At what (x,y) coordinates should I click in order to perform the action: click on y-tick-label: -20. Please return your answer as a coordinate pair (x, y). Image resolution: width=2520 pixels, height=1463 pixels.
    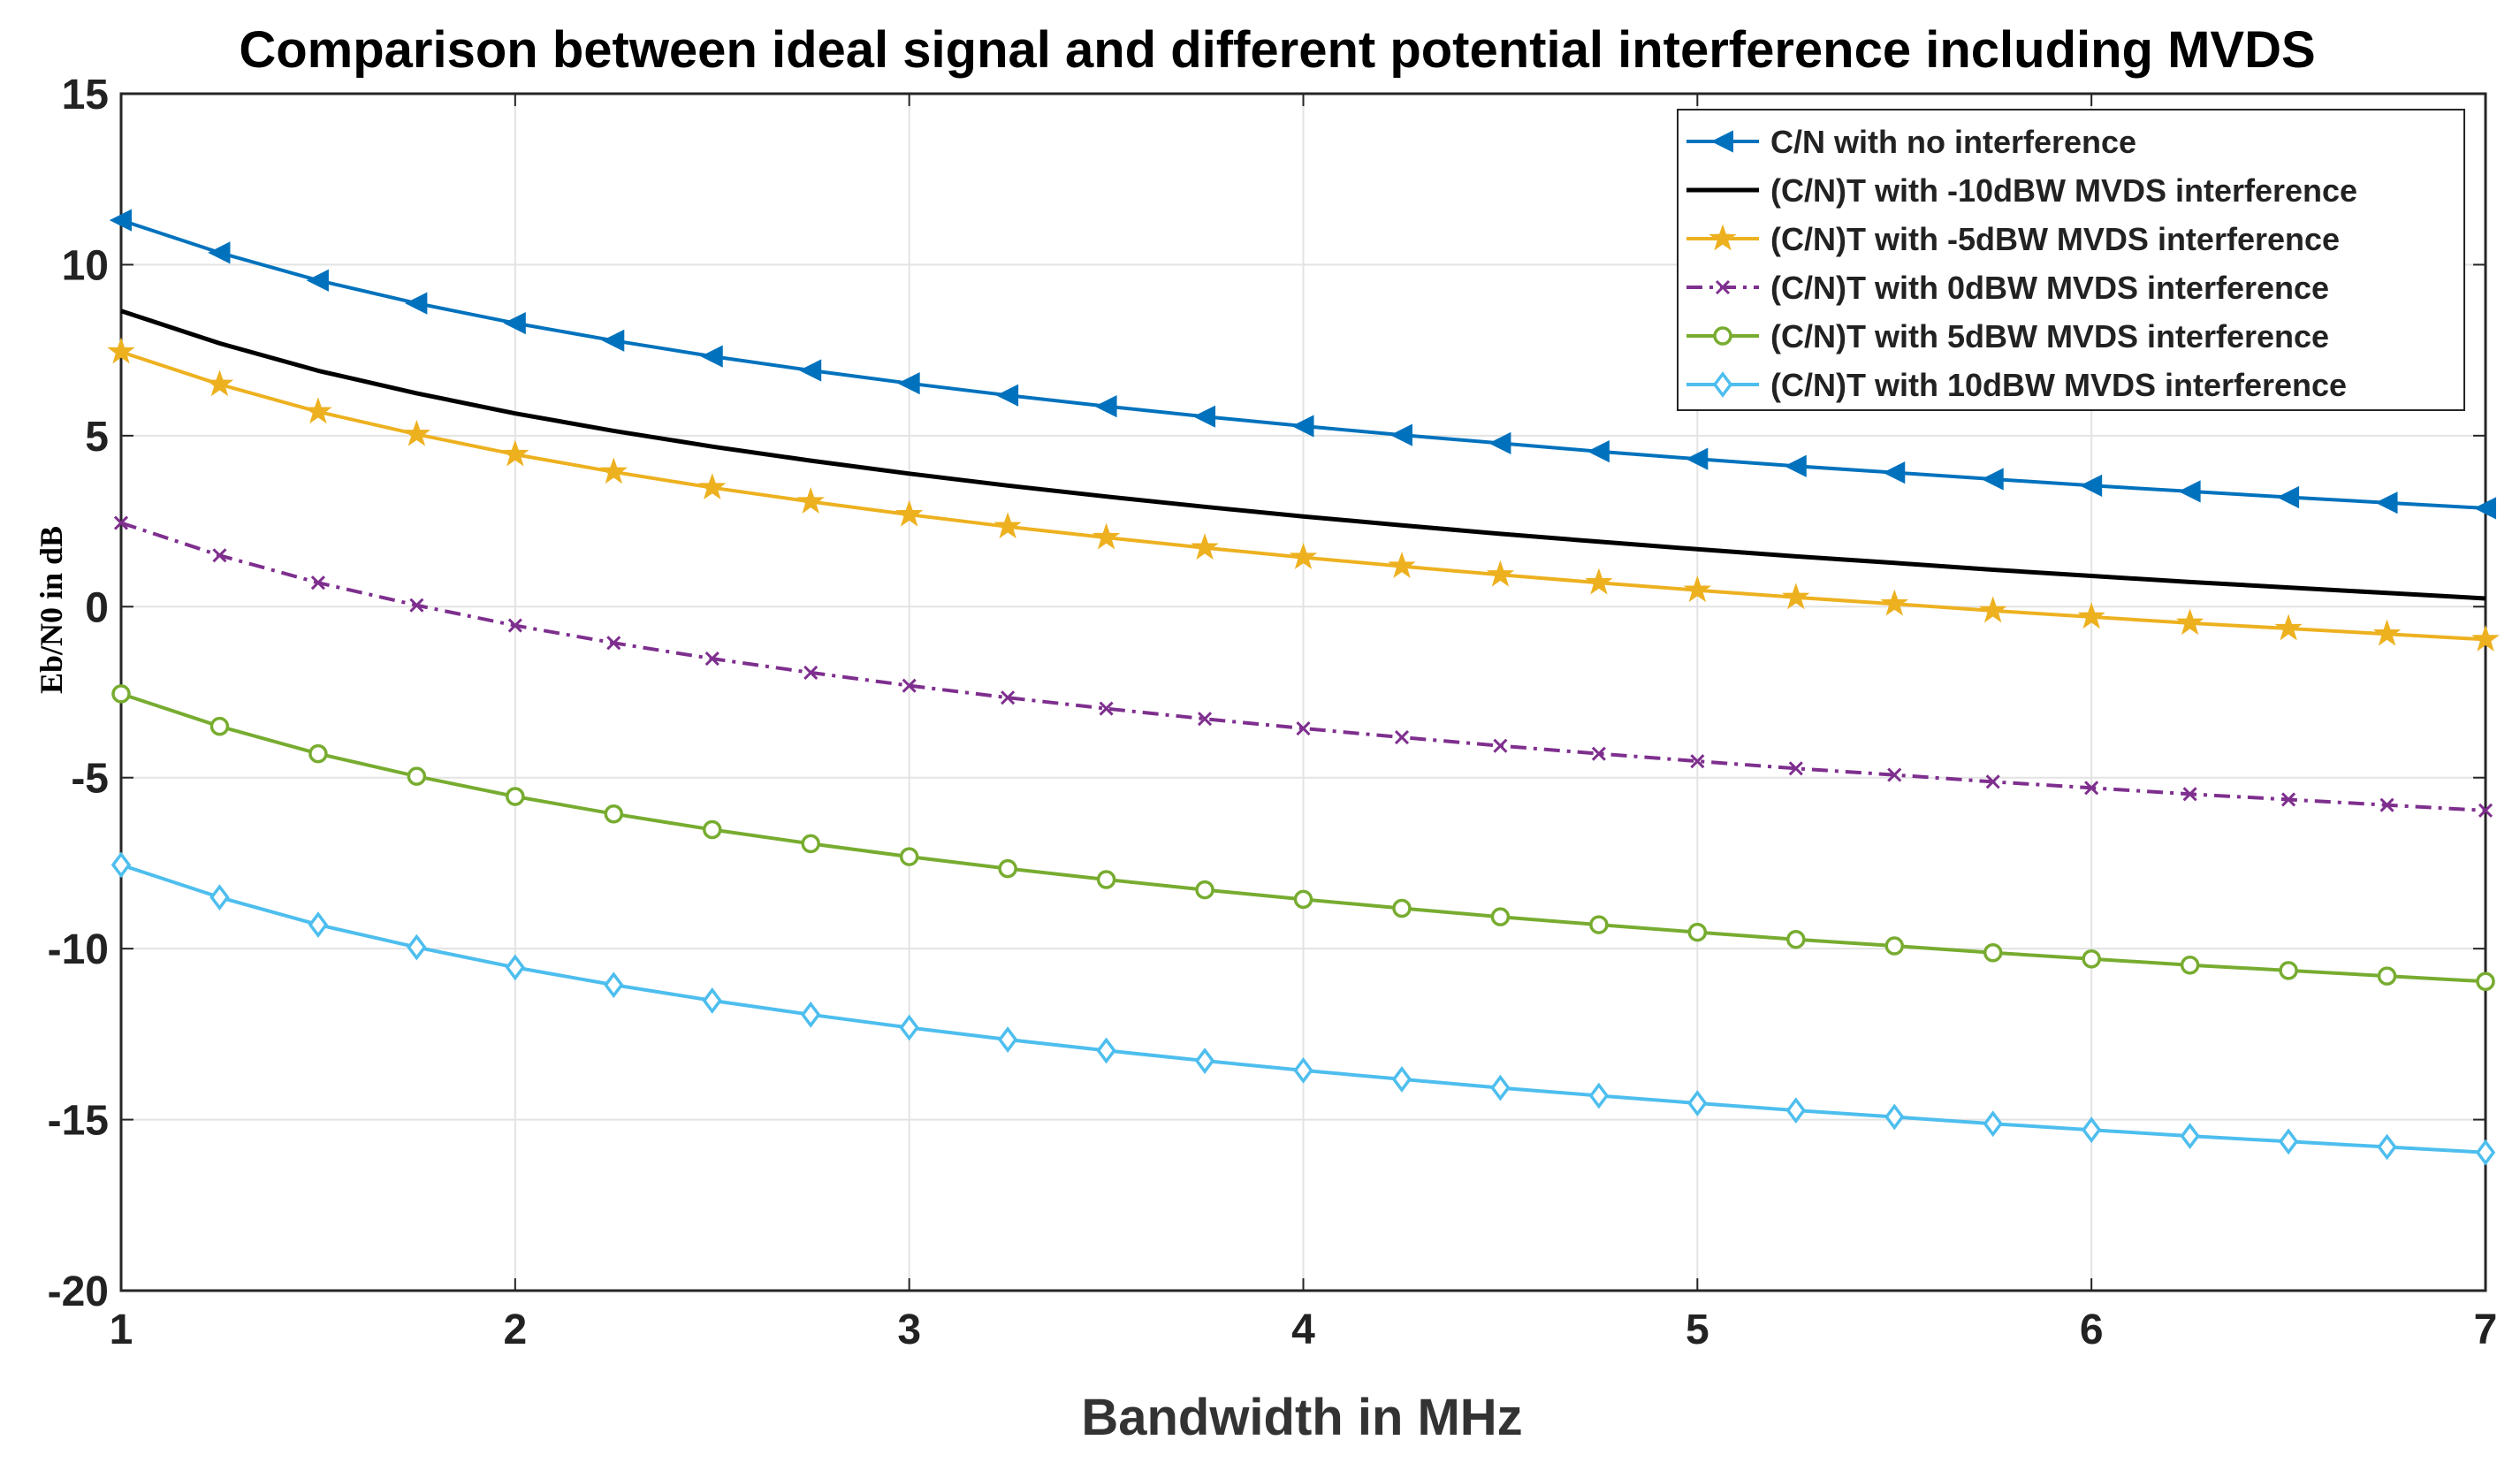
    Looking at the image, I should click on (78, 1292).